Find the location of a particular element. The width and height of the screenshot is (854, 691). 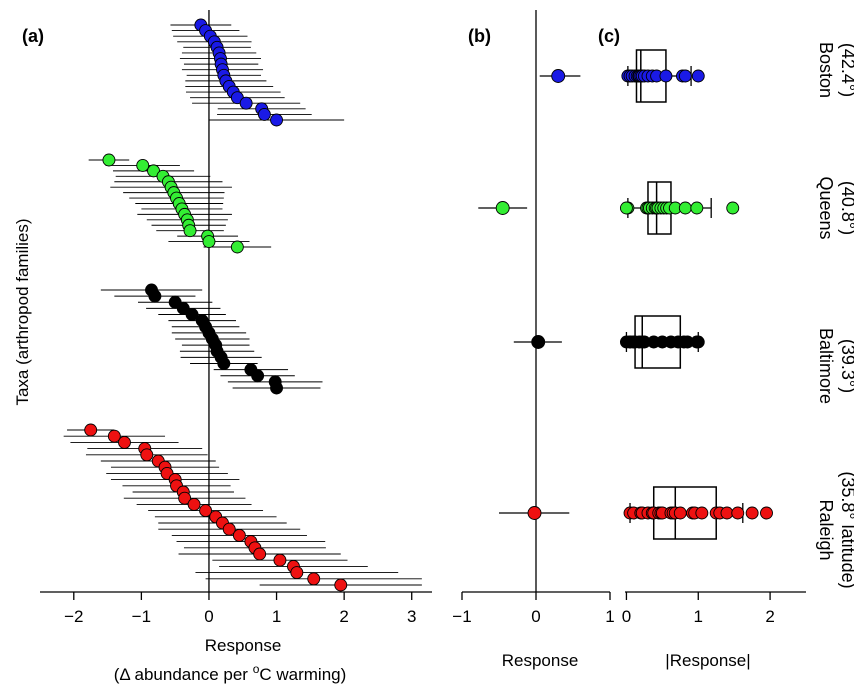

site-label-raleigh: Raleigh(35.8° latitude) is located at coordinates (835, 529).